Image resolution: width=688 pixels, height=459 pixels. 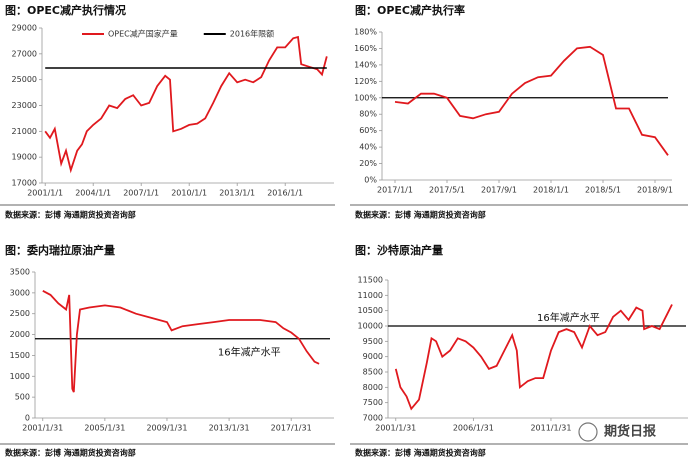 I want to click on y-tick-label: 29000, so click(x=24, y=28).